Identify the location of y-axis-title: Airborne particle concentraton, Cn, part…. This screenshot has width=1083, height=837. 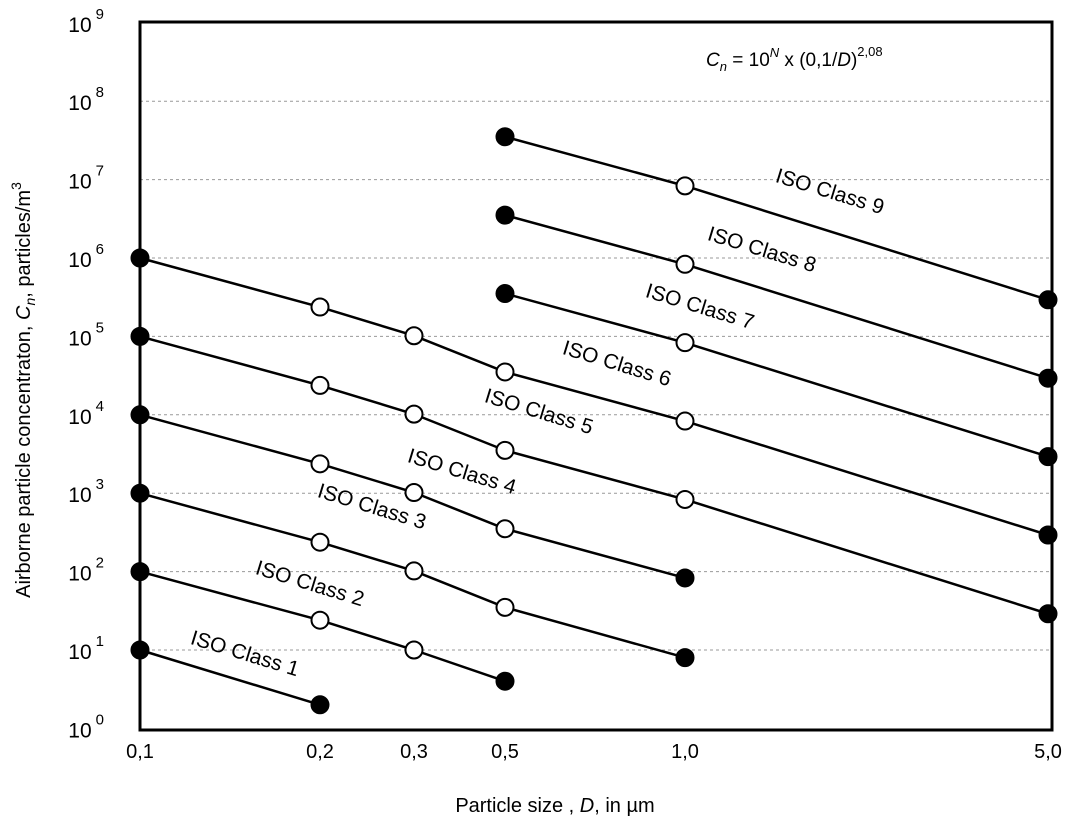
(23, 390).